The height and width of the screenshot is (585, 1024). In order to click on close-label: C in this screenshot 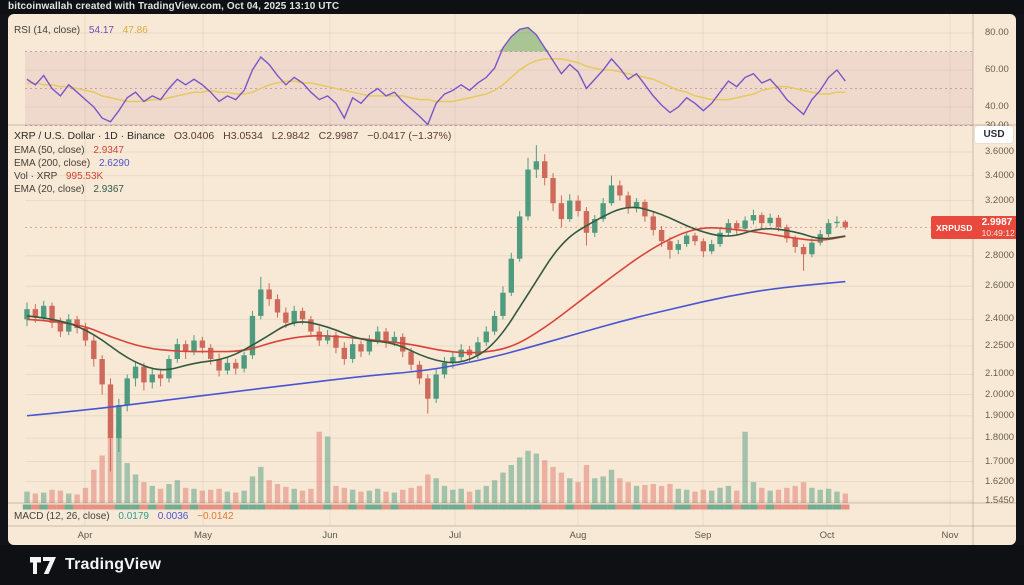, I will do `click(322, 136)`.